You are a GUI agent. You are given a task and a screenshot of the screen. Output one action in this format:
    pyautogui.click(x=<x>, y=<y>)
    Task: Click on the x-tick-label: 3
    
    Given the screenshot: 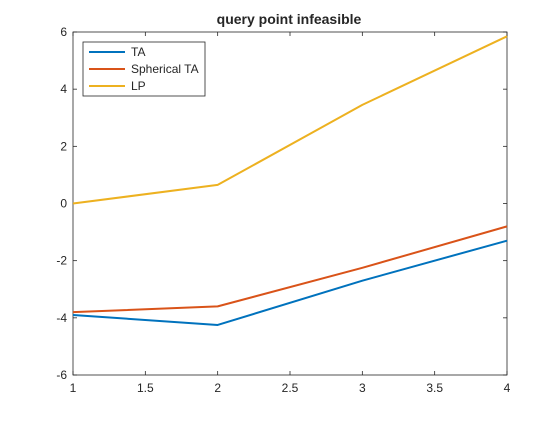 What is the action you would take?
    pyautogui.click(x=362, y=388)
    